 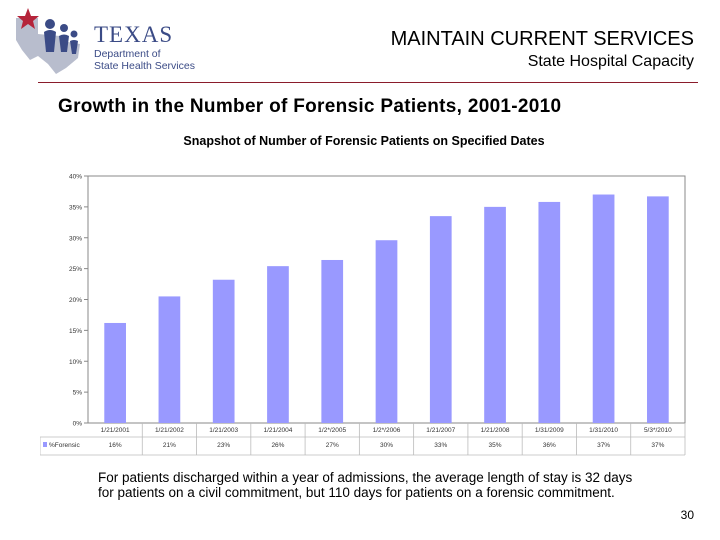 What do you see at coordinates (169, 430) in the screenshot?
I see `x-tick-label: 1/21/2002` at bounding box center [169, 430].